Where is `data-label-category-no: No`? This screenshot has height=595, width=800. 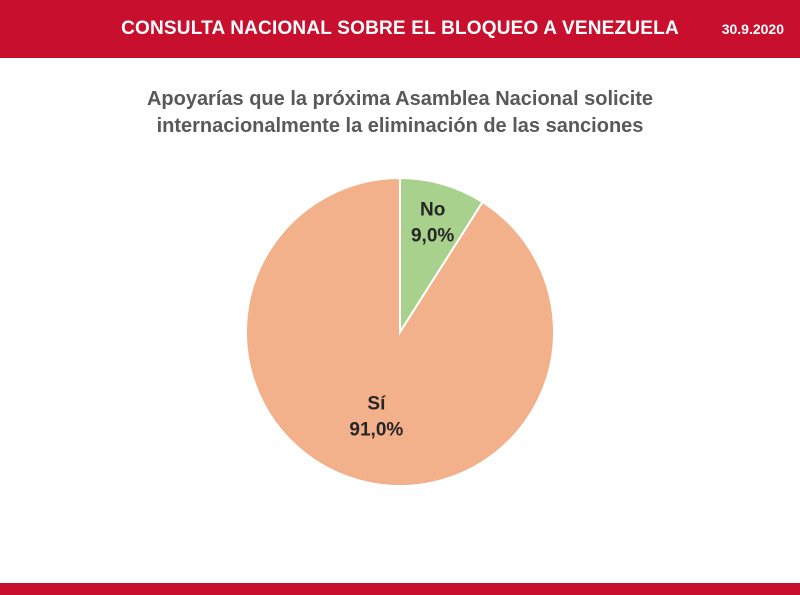
data-label-category-no: No is located at coordinates (432, 210).